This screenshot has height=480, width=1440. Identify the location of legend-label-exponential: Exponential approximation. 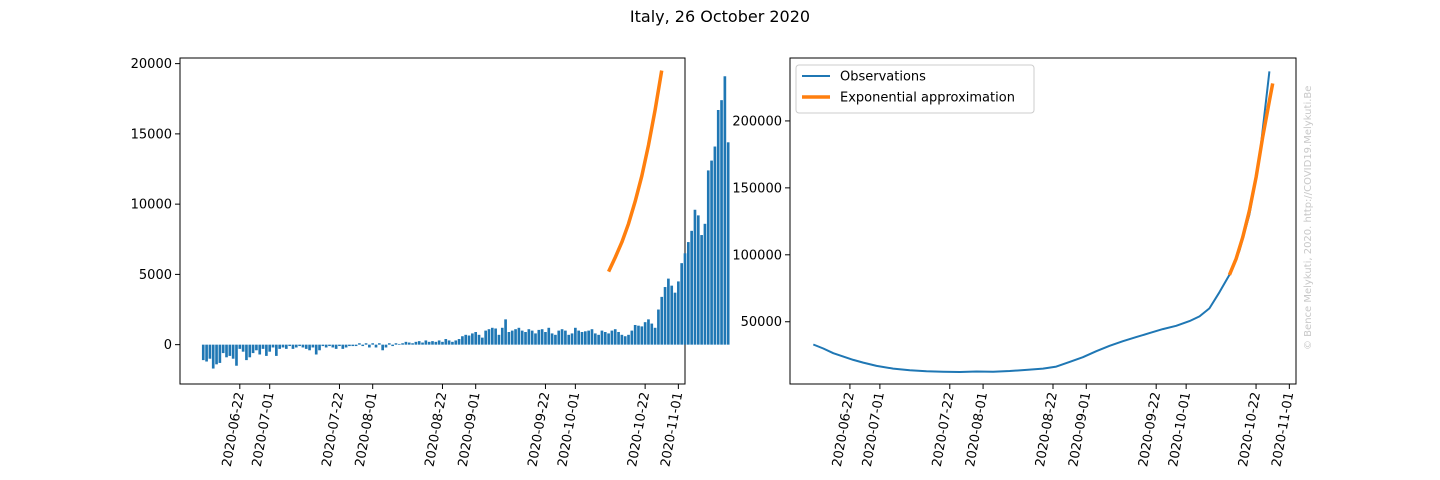
(927, 98).